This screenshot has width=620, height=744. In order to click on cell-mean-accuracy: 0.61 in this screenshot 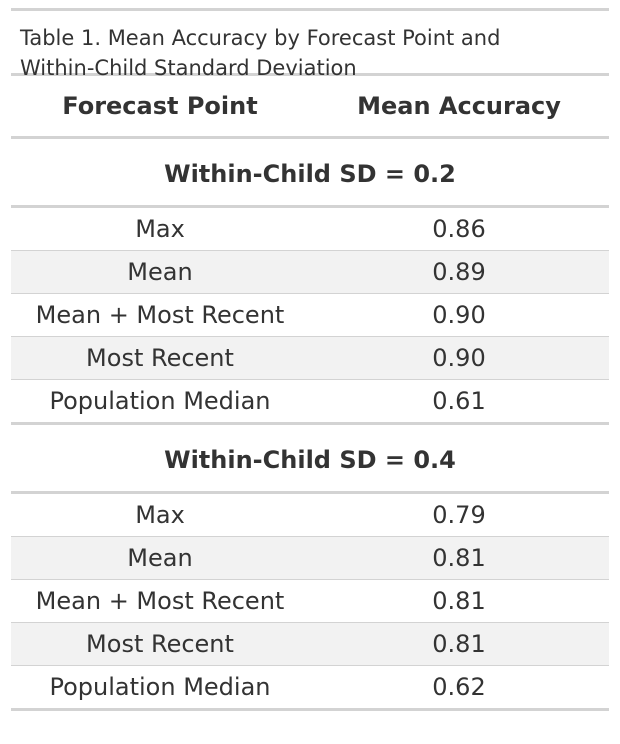, I will do `click(459, 401)`.